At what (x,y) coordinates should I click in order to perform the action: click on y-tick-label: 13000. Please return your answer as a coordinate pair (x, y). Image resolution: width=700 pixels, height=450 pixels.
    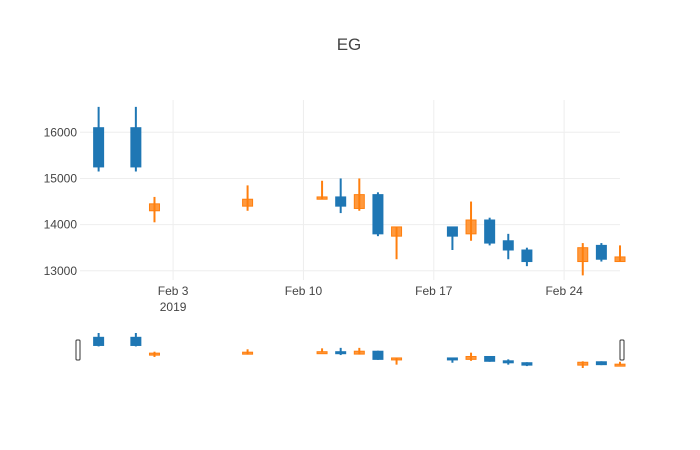
    Looking at the image, I should click on (61, 271).